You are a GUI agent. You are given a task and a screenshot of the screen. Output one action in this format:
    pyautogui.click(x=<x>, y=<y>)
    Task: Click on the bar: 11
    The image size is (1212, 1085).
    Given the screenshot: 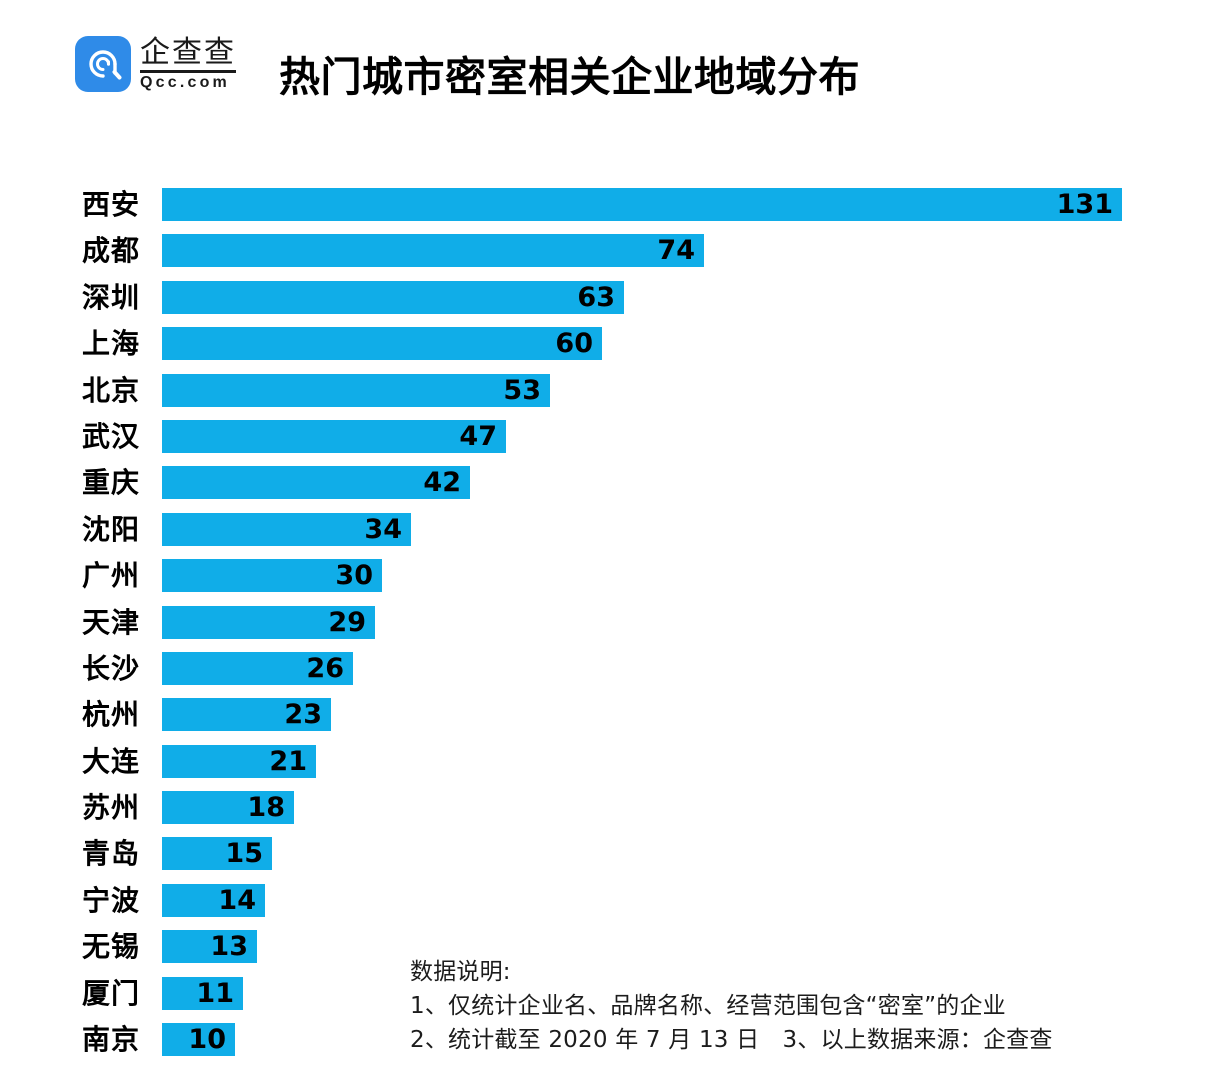 What is the action you would take?
    pyautogui.click(x=202, y=993)
    